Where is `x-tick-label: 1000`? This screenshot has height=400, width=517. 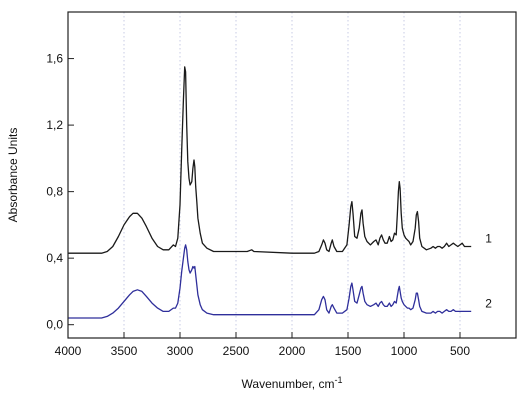
x-tick-label: 1000 is located at coordinates (404, 351).